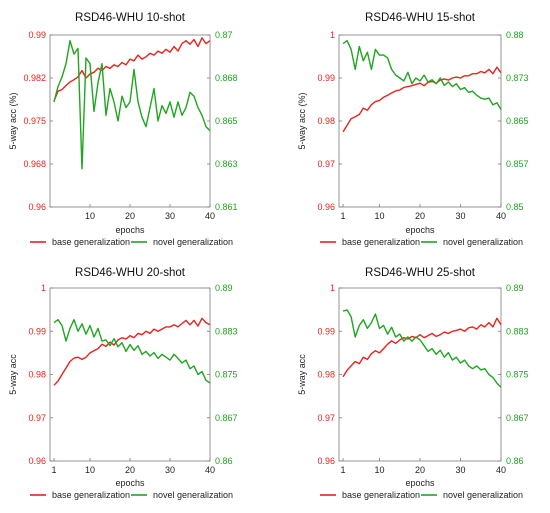  I want to click on chart-title: RSD46-WHU 10-shot, so click(130, 18).